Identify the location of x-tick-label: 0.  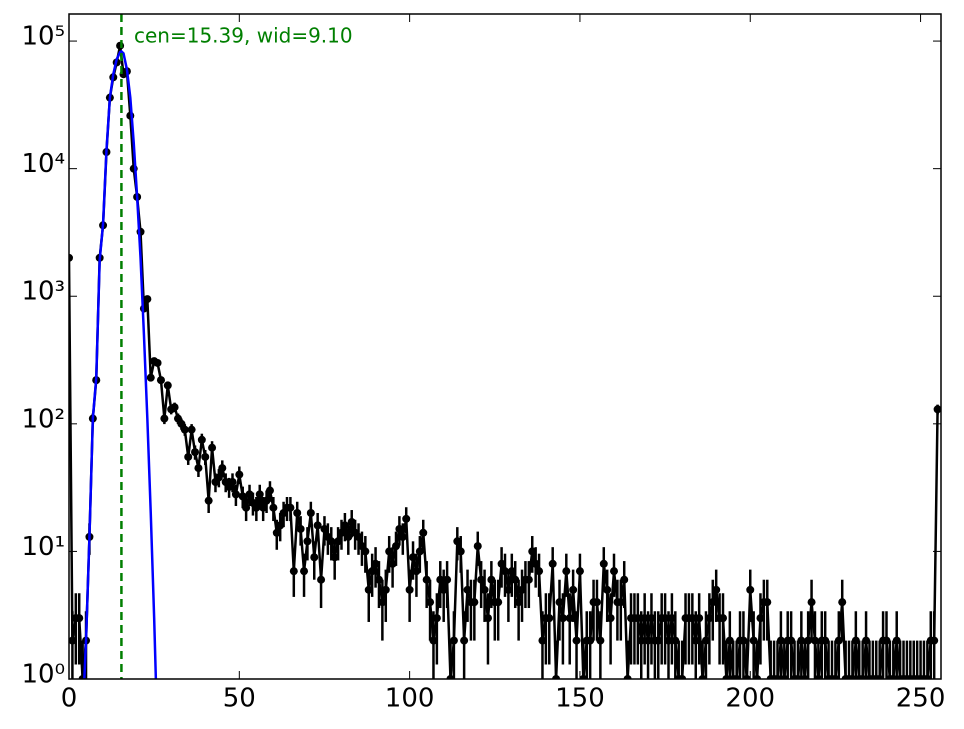
(69, 699).